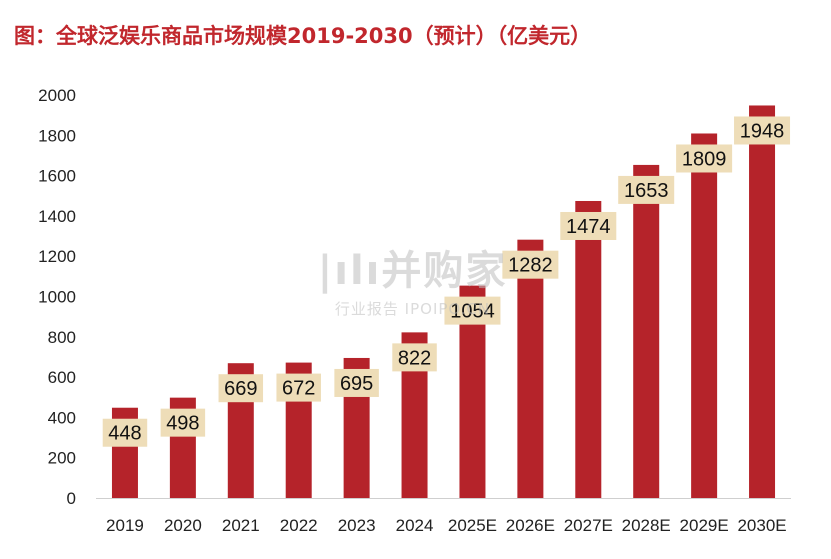  I want to click on x-tick-label: 2028E, so click(646, 525).